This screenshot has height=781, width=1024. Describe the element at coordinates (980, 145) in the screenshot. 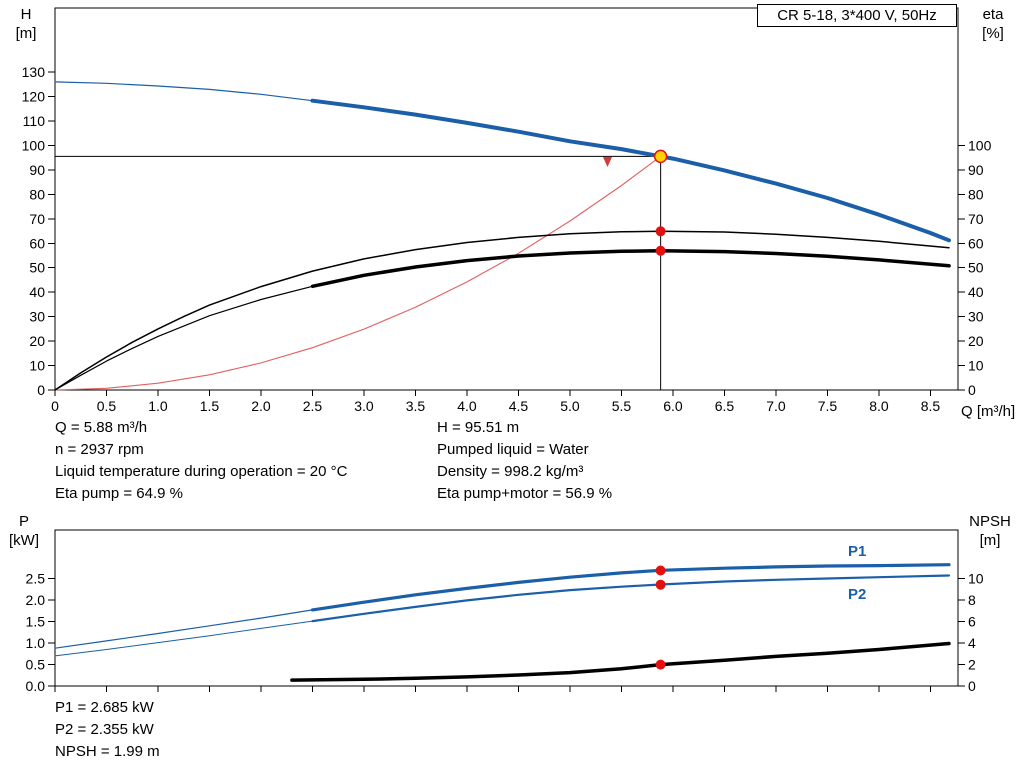

I see `right-tick-label: 100` at that location.